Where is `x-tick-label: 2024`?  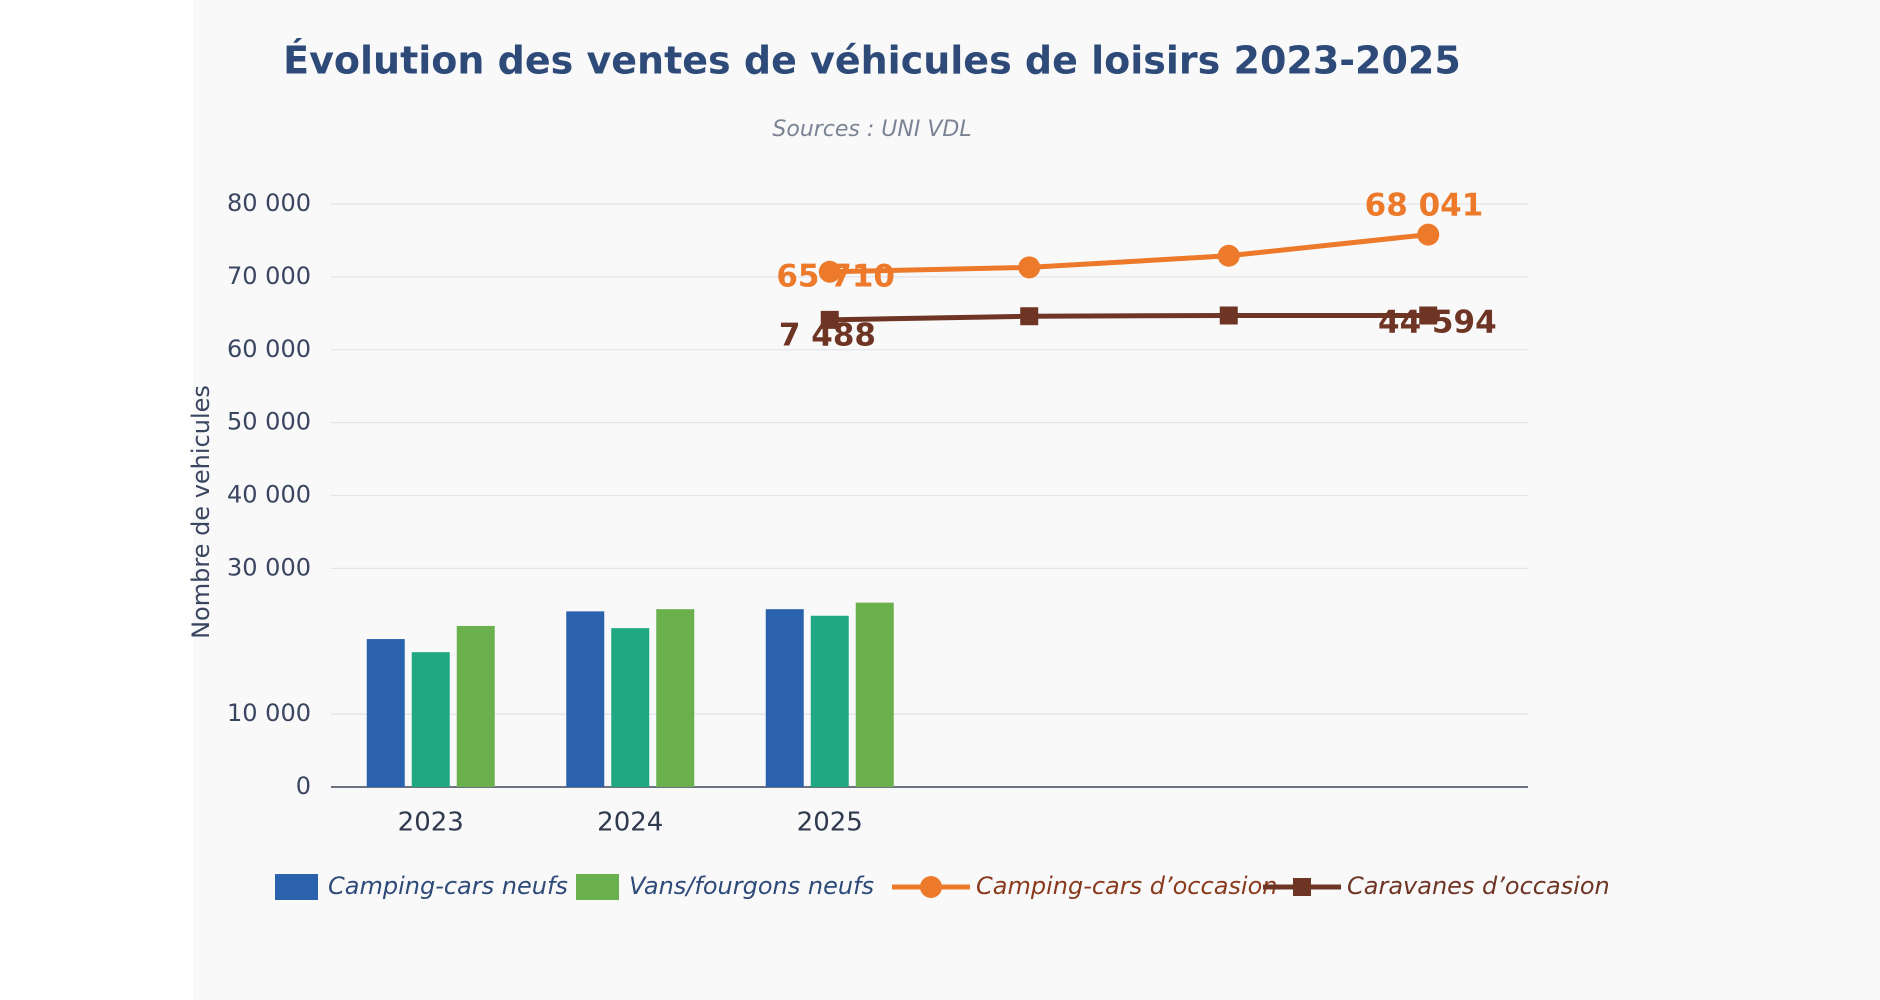
x-tick-label: 2024 is located at coordinates (630, 823).